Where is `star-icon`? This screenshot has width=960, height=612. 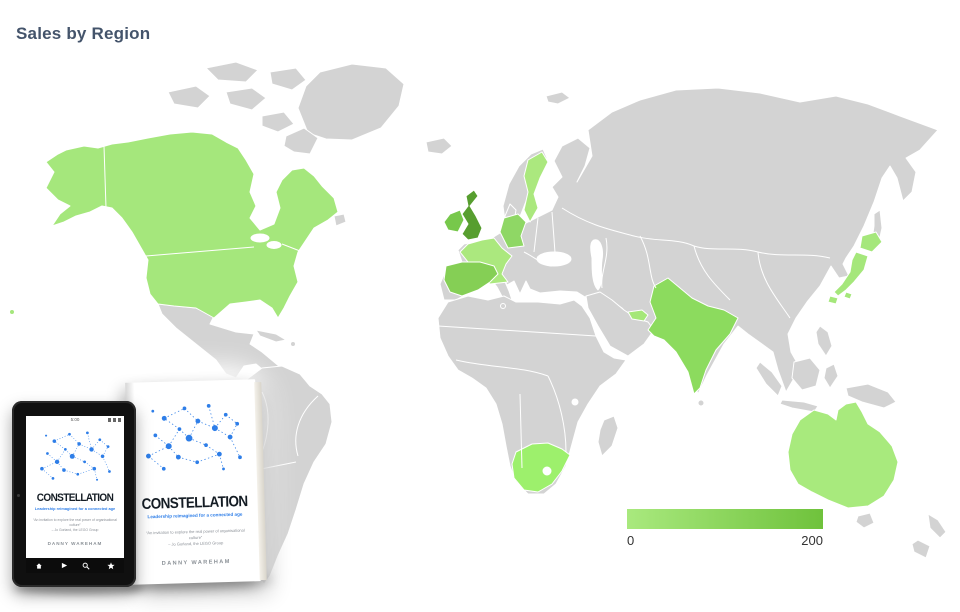
star-icon is located at coordinates (111, 565).